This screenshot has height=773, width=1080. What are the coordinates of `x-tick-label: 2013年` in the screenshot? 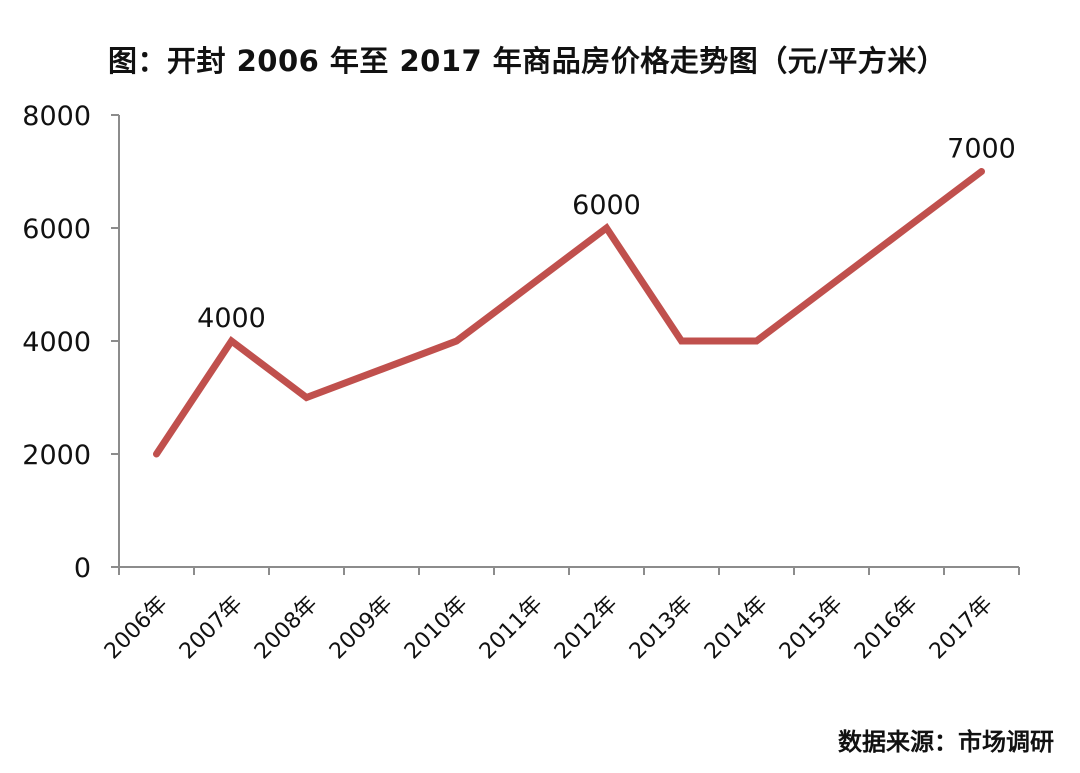 It's located at (661, 628).